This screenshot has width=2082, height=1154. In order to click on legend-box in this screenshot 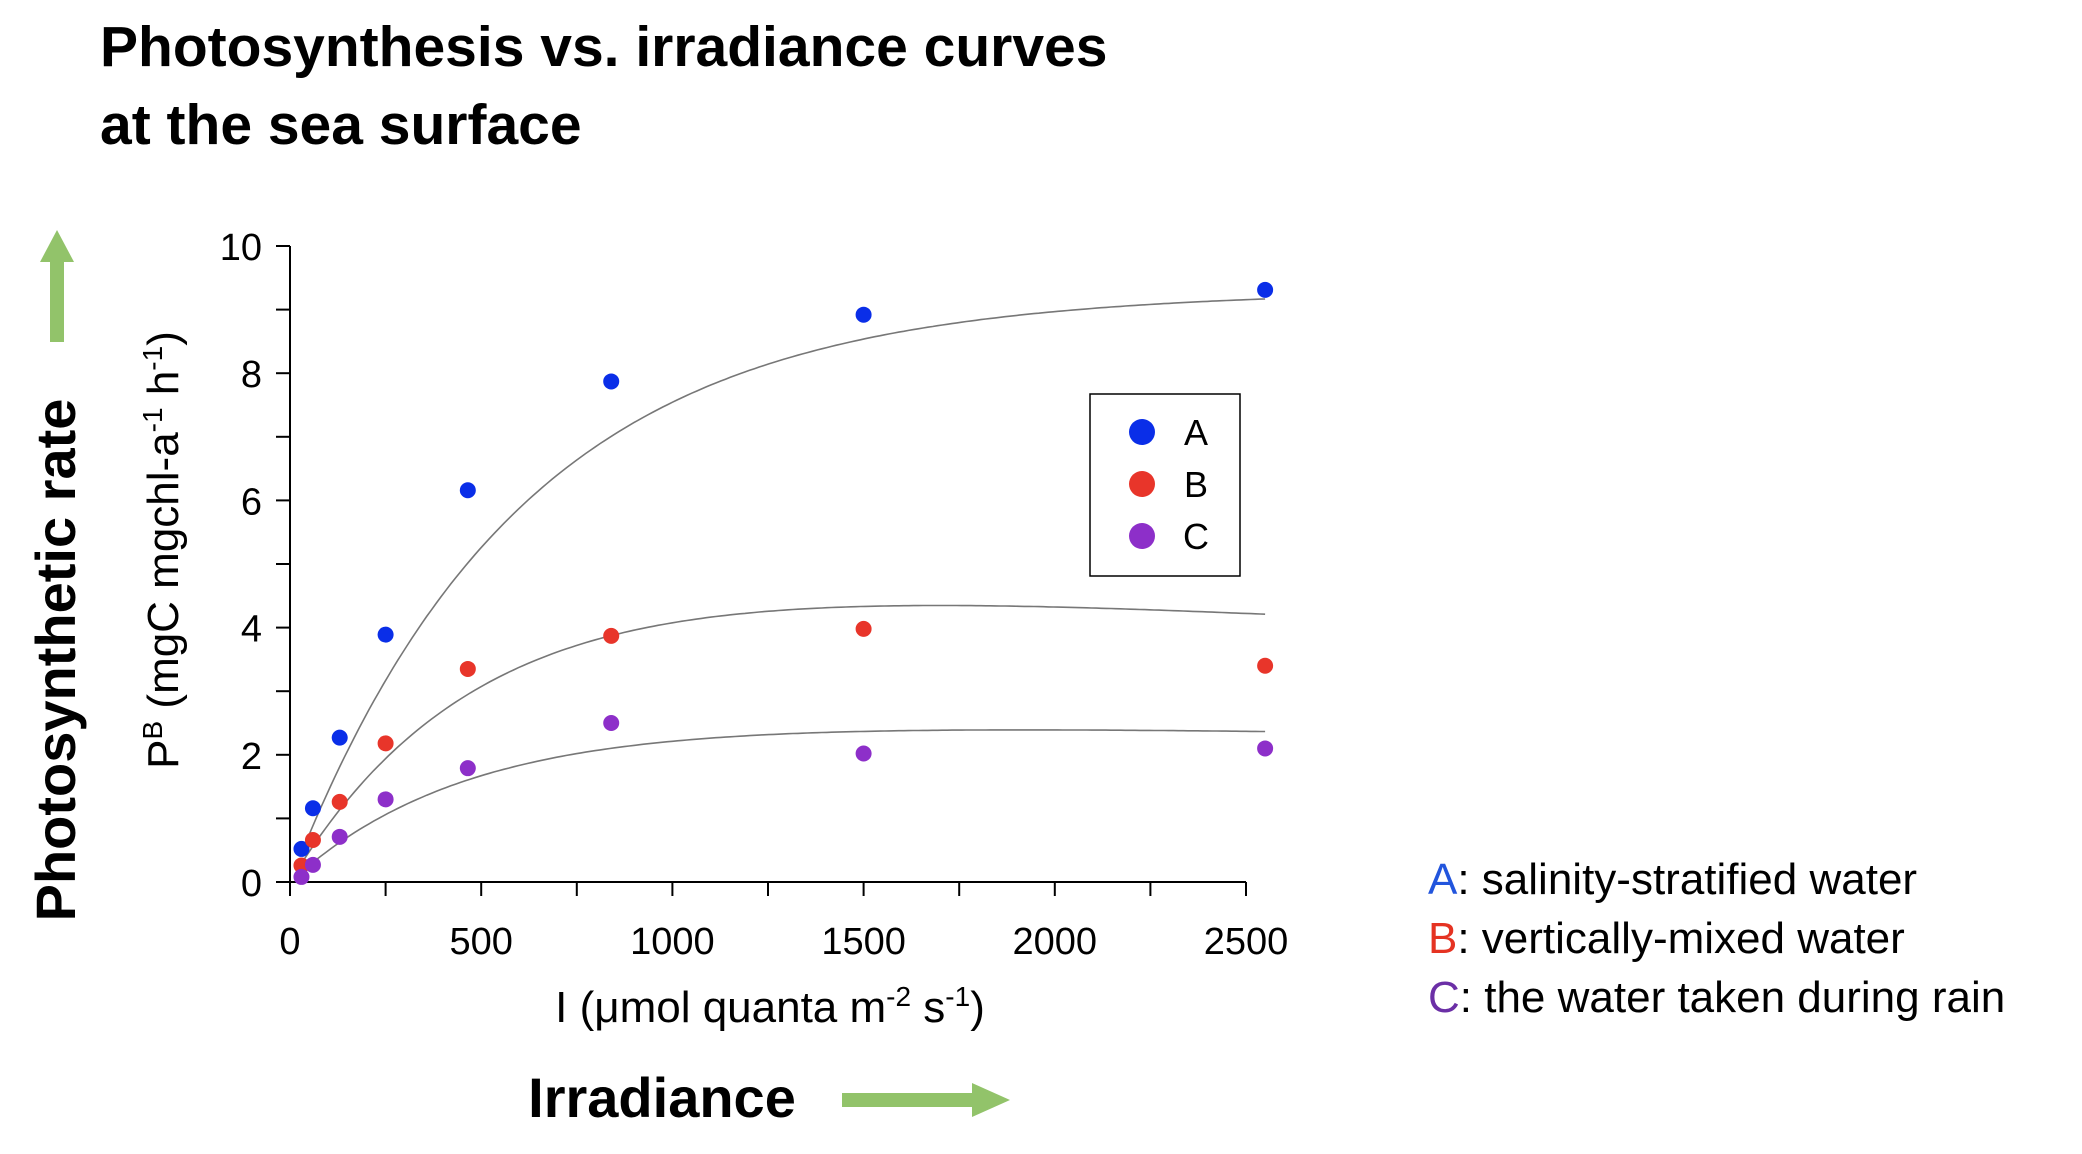, I will do `click(1165, 485)`.